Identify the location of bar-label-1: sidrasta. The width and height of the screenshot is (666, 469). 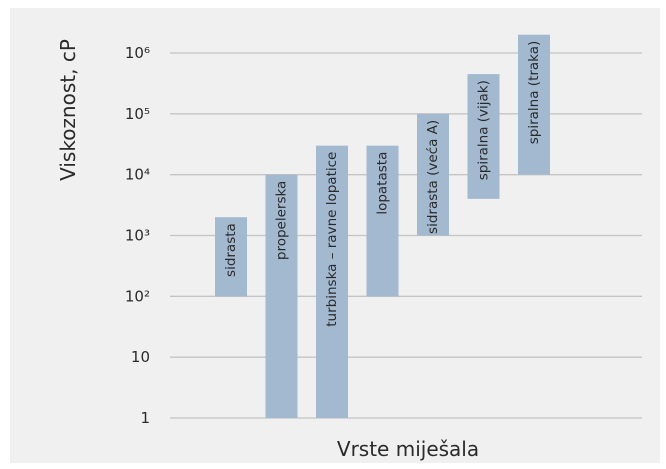
(231, 250).